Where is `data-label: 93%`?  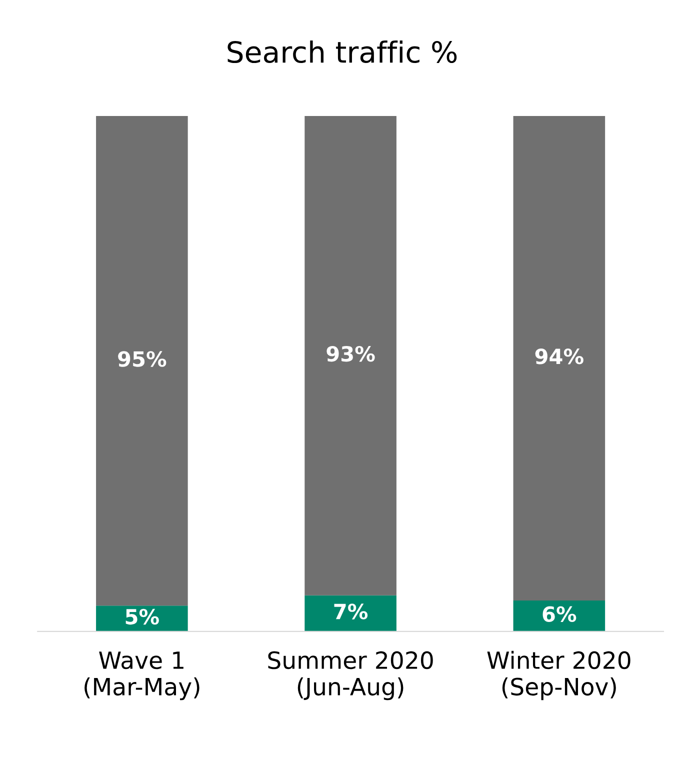 data-label: 93% is located at coordinates (350, 354).